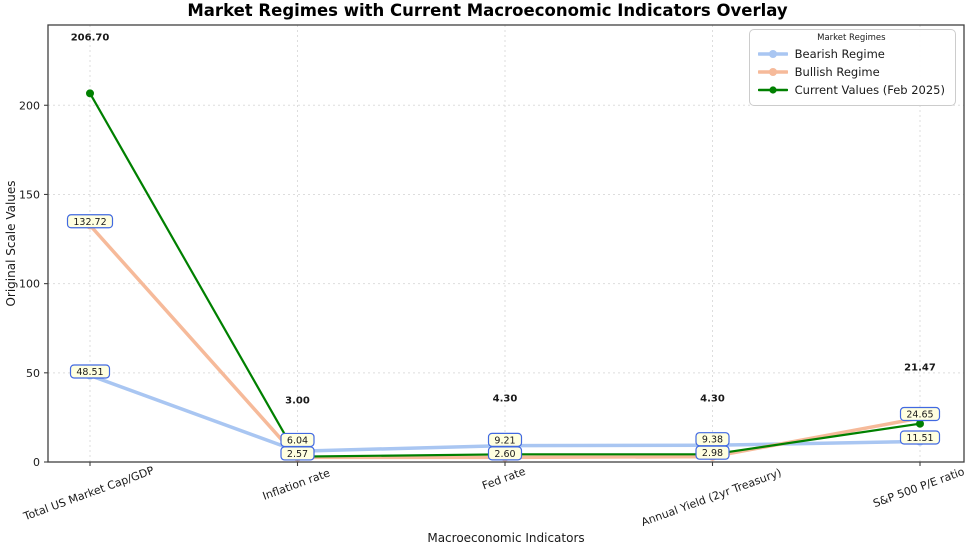 This screenshot has width=975, height=550. What do you see at coordinates (36, 462) in the screenshot?
I see `y-tick-label: 0` at bounding box center [36, 462].